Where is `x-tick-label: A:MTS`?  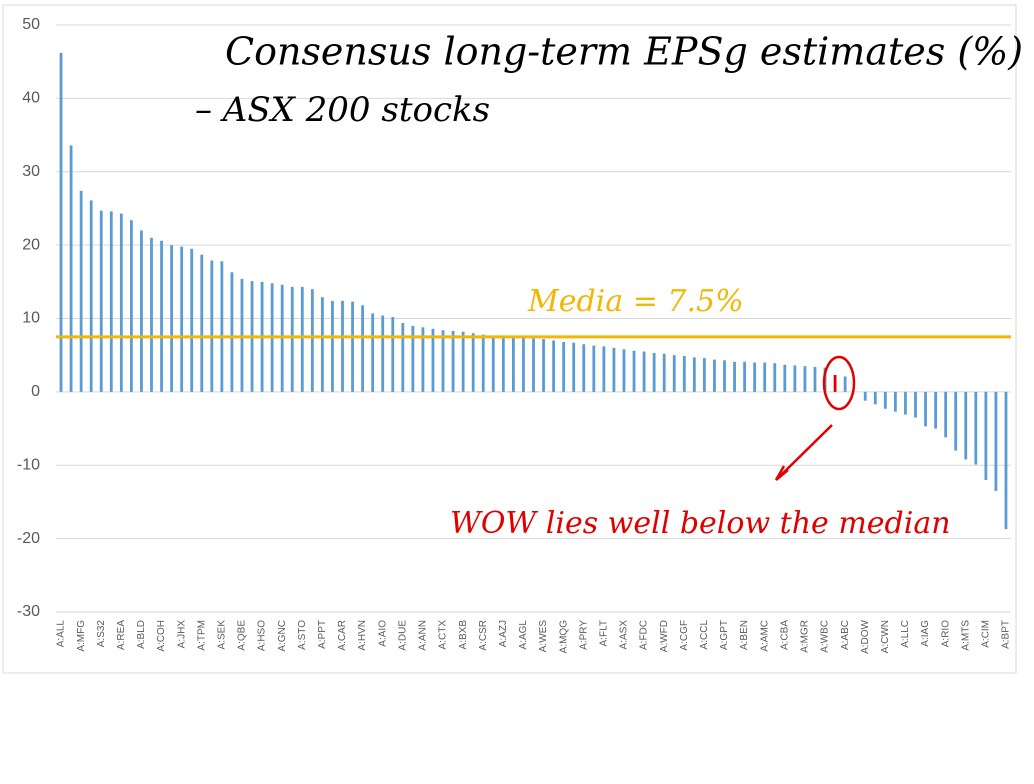
x-tick-label: A:MTS is located at coordinates (965, 635).